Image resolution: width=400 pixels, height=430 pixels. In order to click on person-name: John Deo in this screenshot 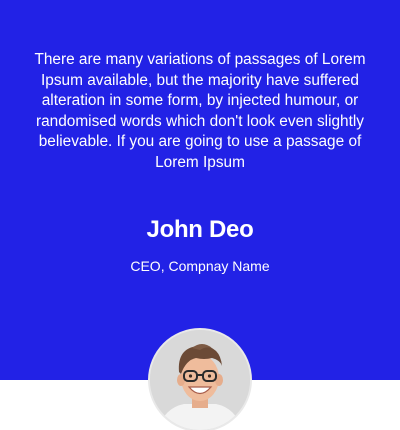, I will do `click(200, 229)`.